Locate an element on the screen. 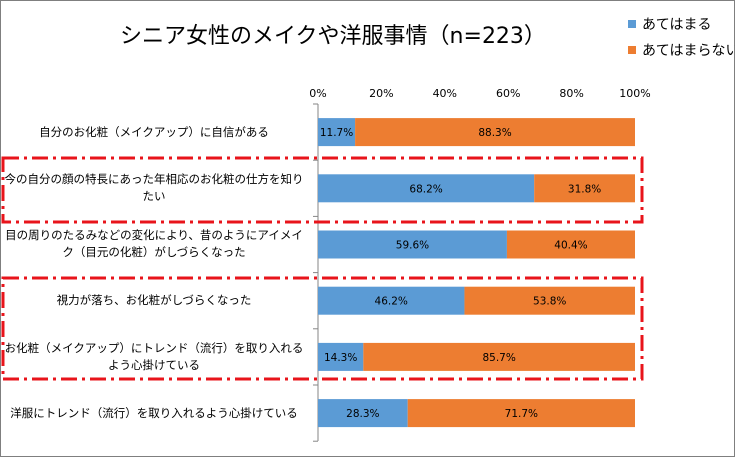 Image resolution: width=735 pixels, height=457 pixels. x-tick-label: 0% is located at coordinates (317, 93).